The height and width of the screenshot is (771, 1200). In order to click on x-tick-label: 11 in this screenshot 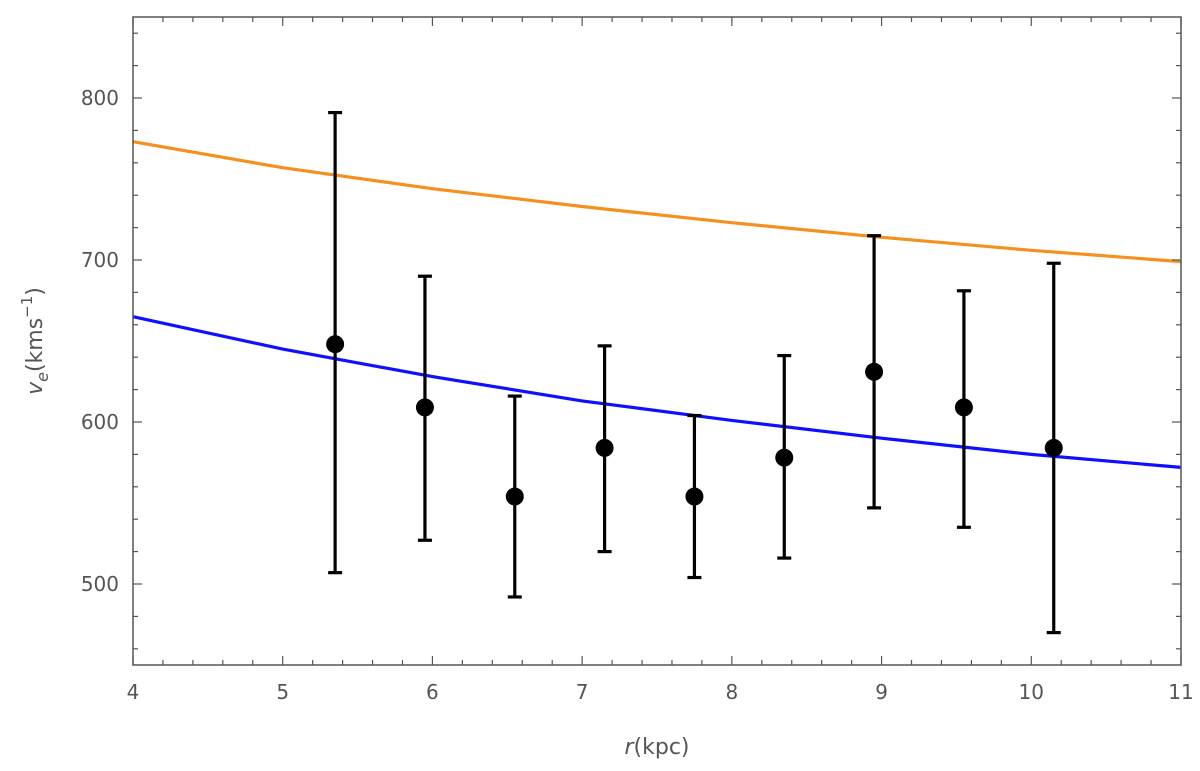, I will do `click(1180, 692)`.